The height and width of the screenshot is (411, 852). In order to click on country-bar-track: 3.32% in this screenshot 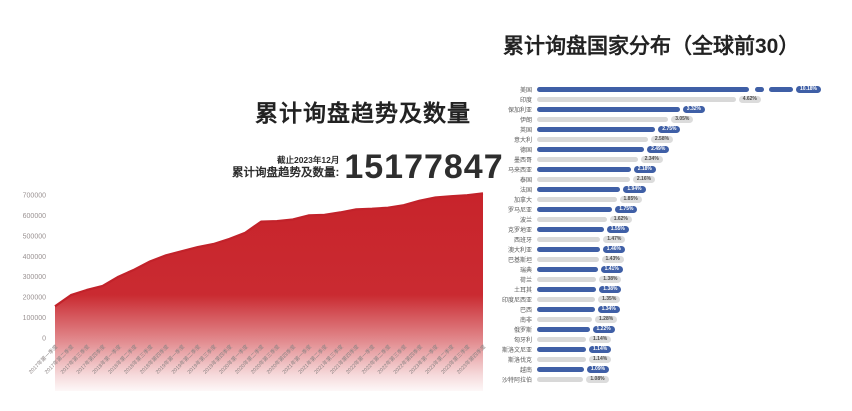, I will do `click(693, 109)`.